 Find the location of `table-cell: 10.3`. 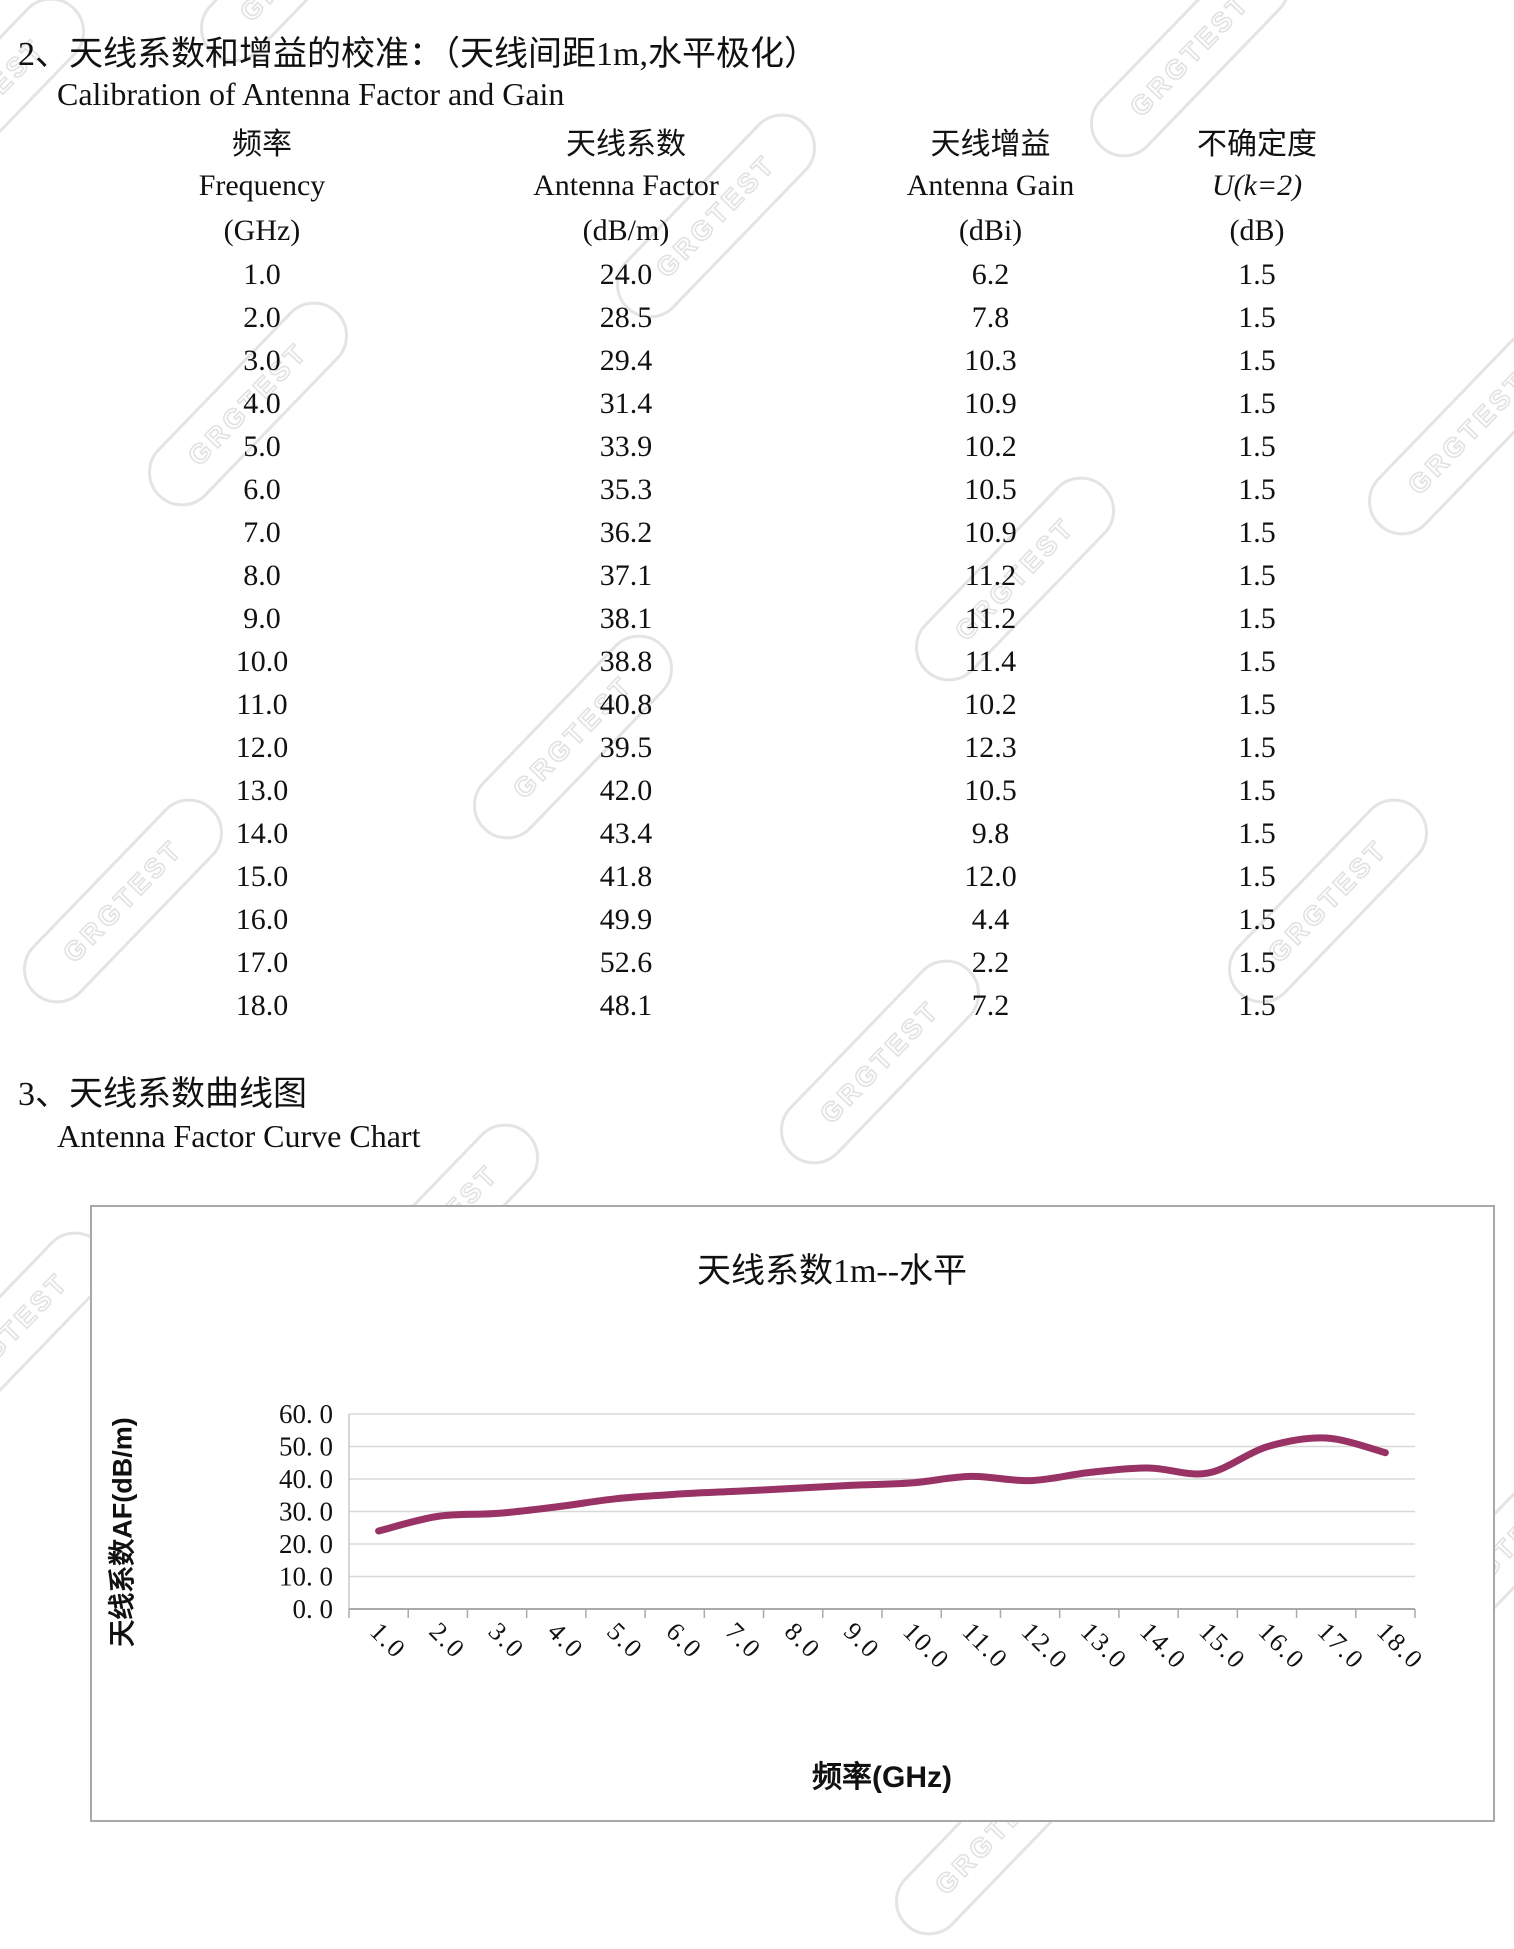

table-cell: 10.3 is located at coordinates (990, 360).